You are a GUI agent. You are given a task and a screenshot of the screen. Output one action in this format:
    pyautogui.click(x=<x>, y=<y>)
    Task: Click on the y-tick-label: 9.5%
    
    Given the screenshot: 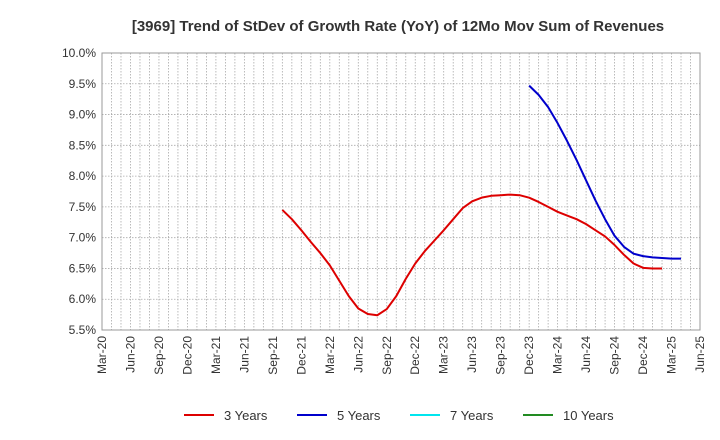 What is the action you would take?
    pyautogui.click(x=83, y=84)
    